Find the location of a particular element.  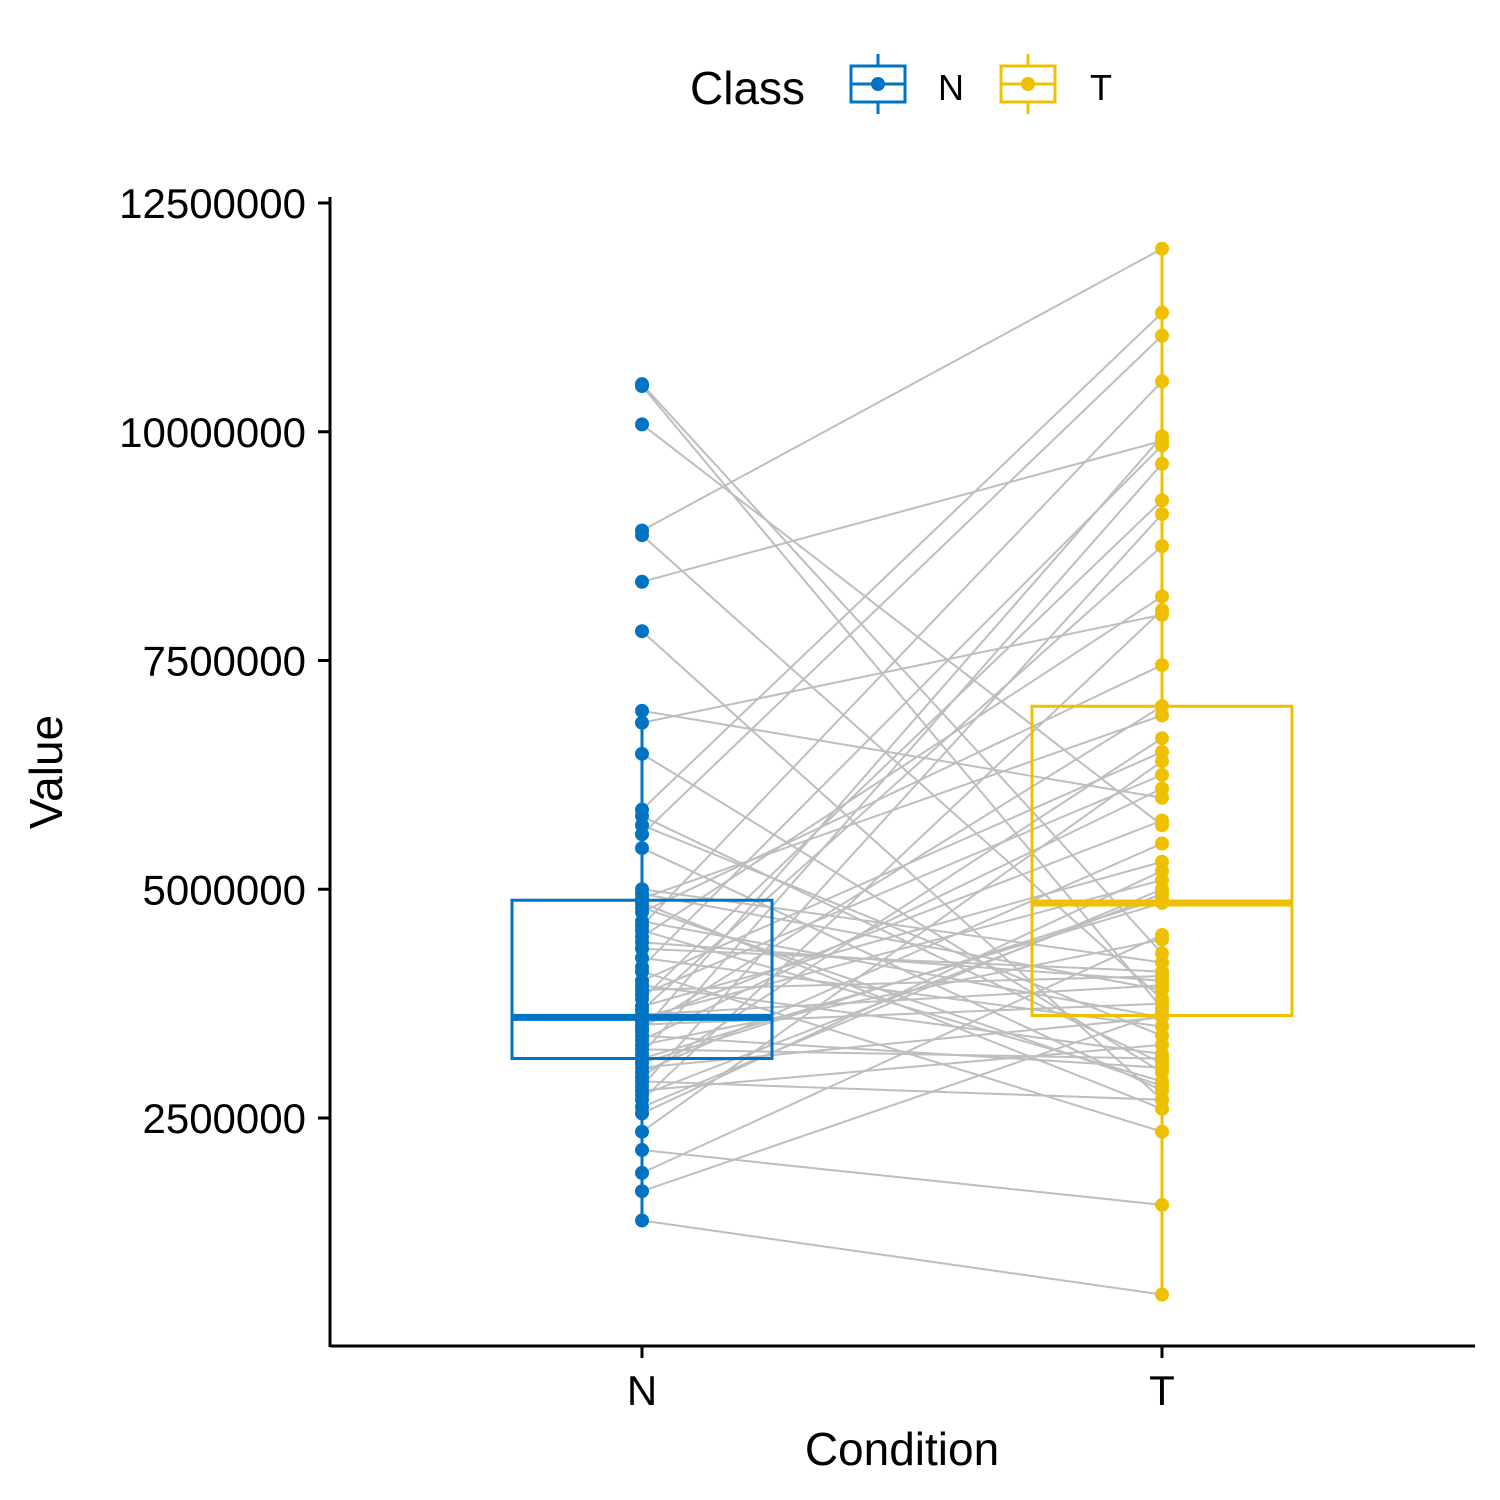

legend-label-t: T is located at coordinates (1101, 87).